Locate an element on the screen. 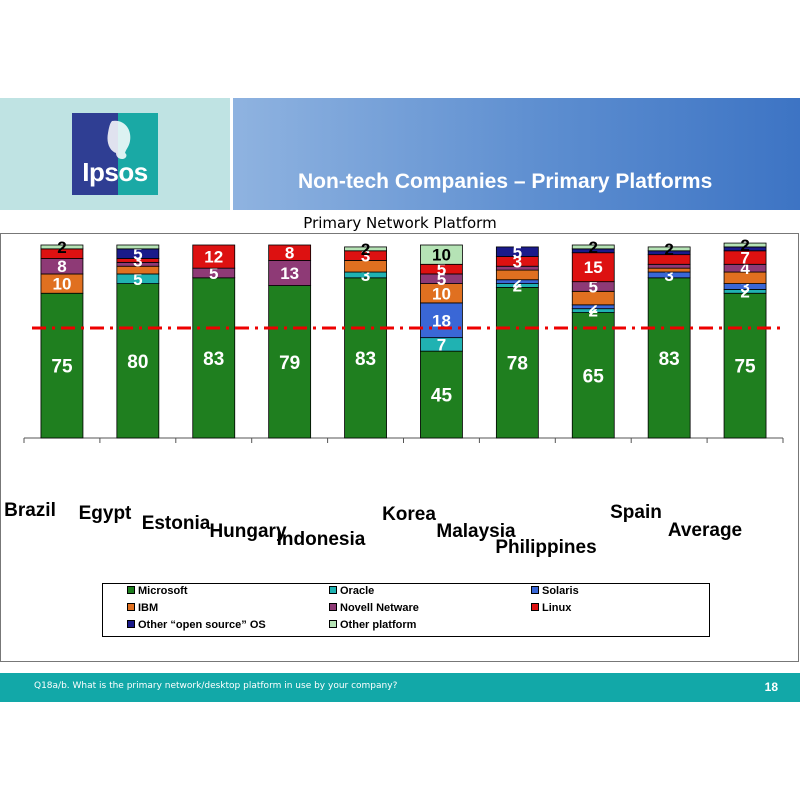 The image size is (800, 800). legend-item: Other “open source” OS is located at coordinates (196, 625).